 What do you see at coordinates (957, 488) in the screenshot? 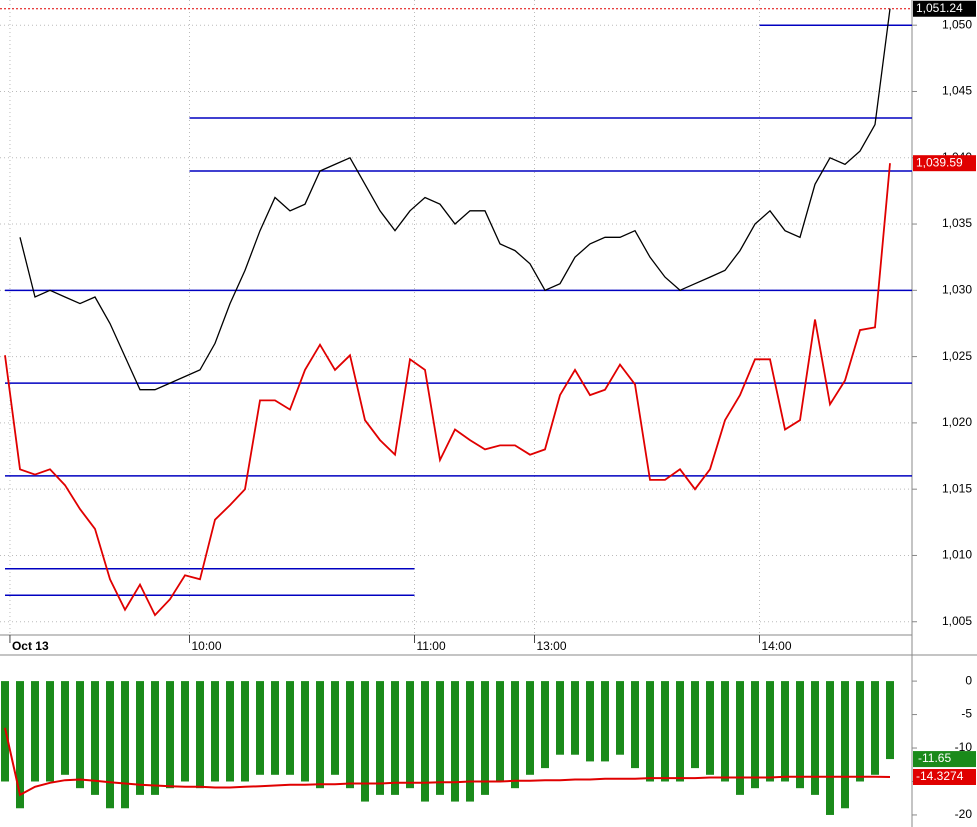
I see `y-tick-label: 1,015` at bounding box center [957, 488].